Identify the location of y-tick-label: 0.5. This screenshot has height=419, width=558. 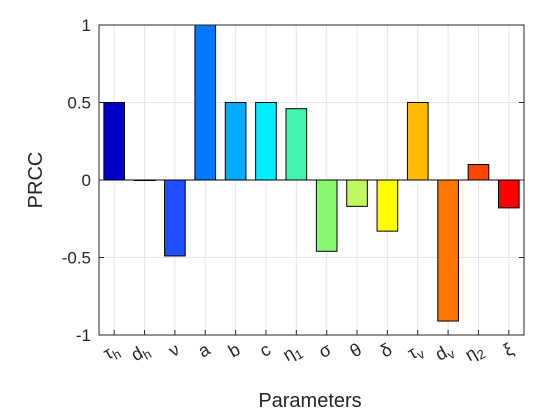
(79, 103).